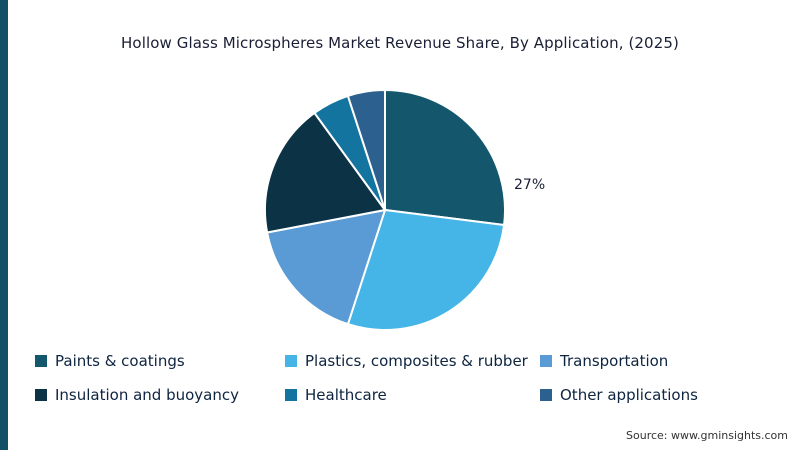 This screenshot has height=450, width=800. Describe the element at coordinates (147, 395) in the screenshot. I see `legend-label-insulation: Insulation and buoyancy` at that location.